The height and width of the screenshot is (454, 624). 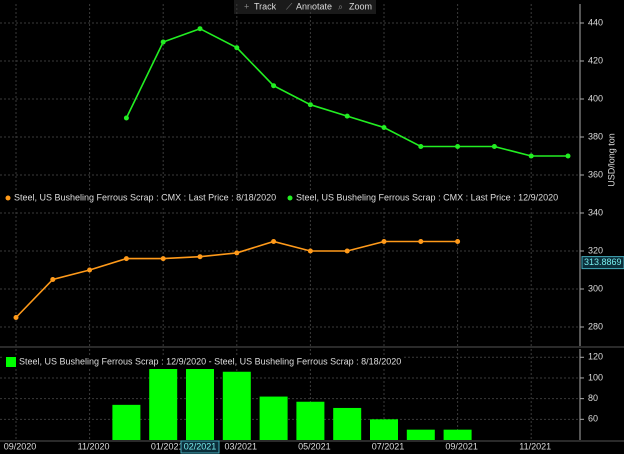 What do you see at coordinates (289, 6) in the screenshot?
I see `toolbar-icon: ⟋` at bounding box center [289, 6].